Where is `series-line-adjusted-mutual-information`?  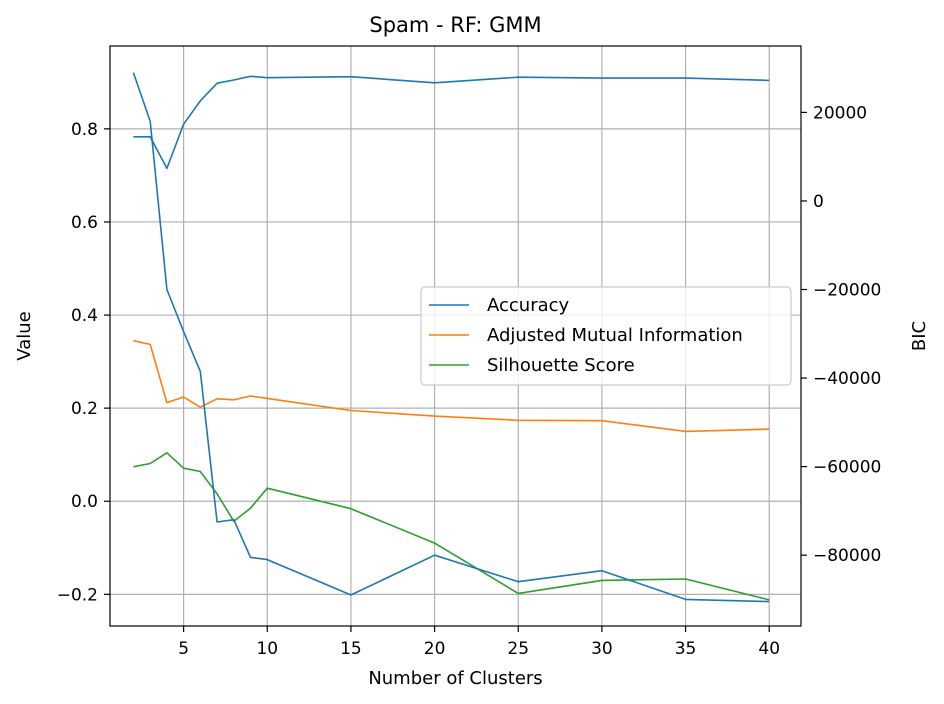 series-line-adjusted-mutual-information is located at coordinates (451, 386).